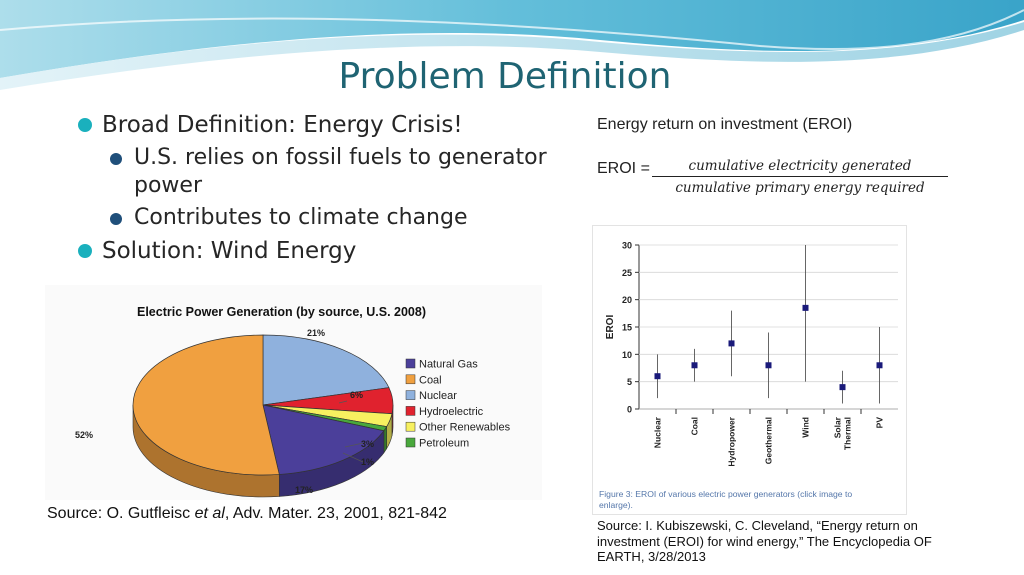  Describe the element at coordinates (367, 444) in the screenshot. I see `pie-label: 3%` at that location.